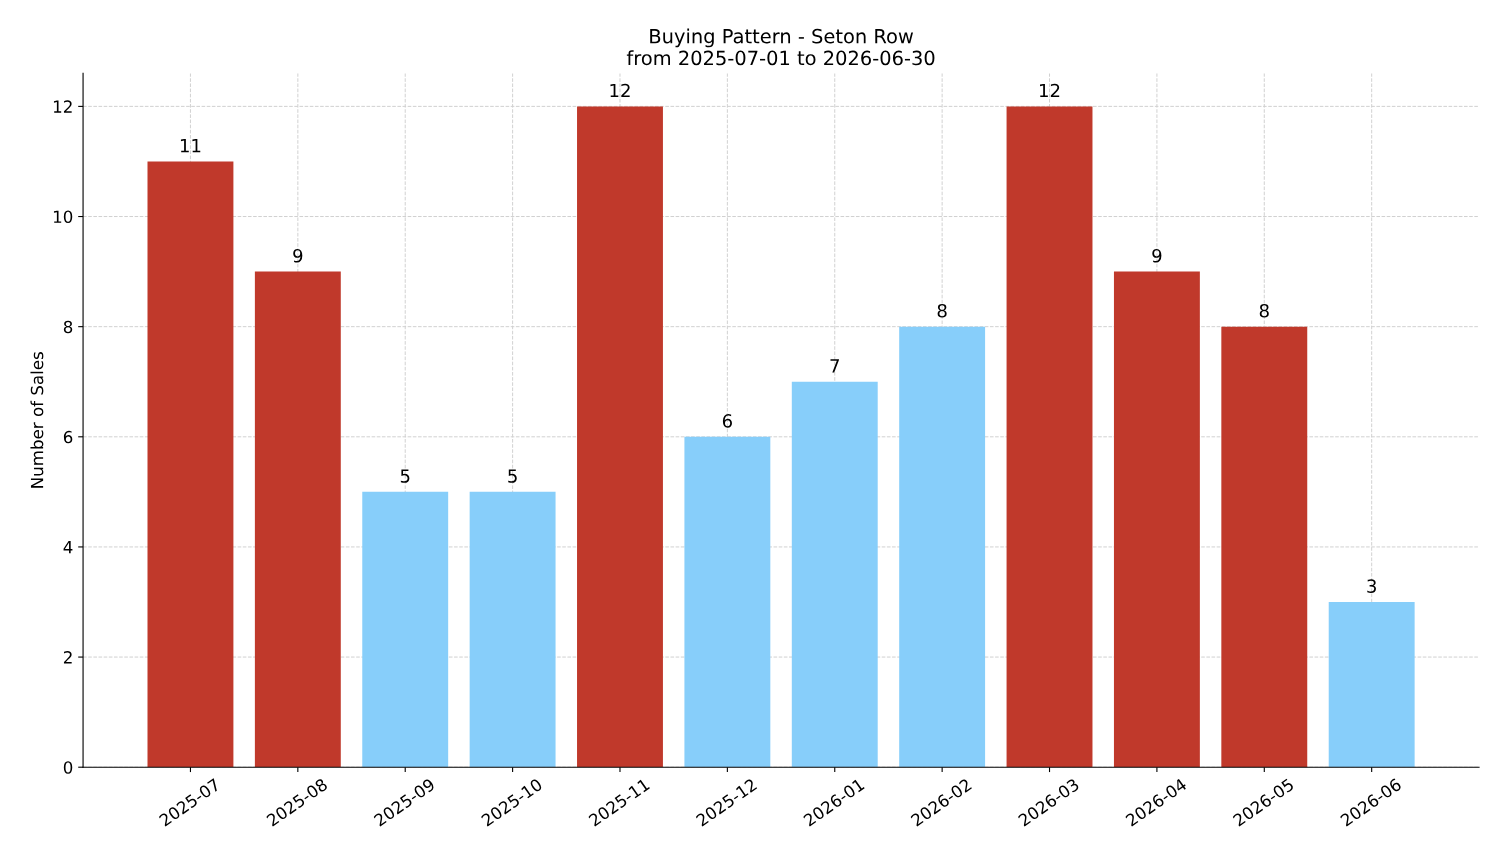 The width and height of the screenshot is (1494, 863). What do you see at coordinates (68, 767) in the screenshot?
I see `y-tick-label: 0` at bounding box center [68, 767].